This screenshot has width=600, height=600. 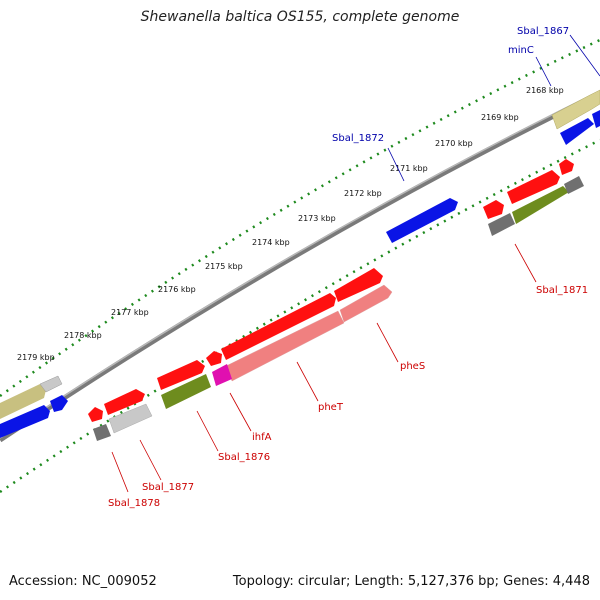 What do you see at coordinates (36, 357) in the screenshot?
I see `tick-label-2179: 2179 kbp` at bounding box center [36, 357].